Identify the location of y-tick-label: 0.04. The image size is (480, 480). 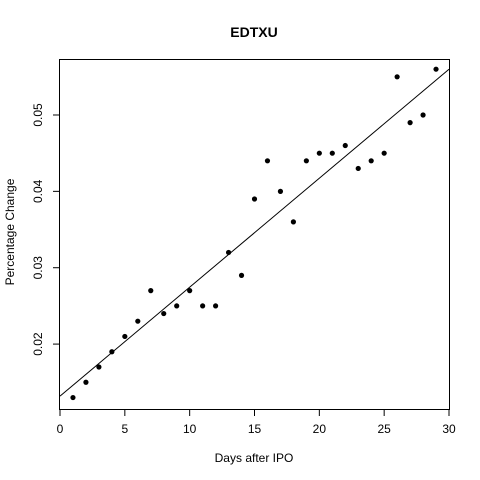
(38, 191).